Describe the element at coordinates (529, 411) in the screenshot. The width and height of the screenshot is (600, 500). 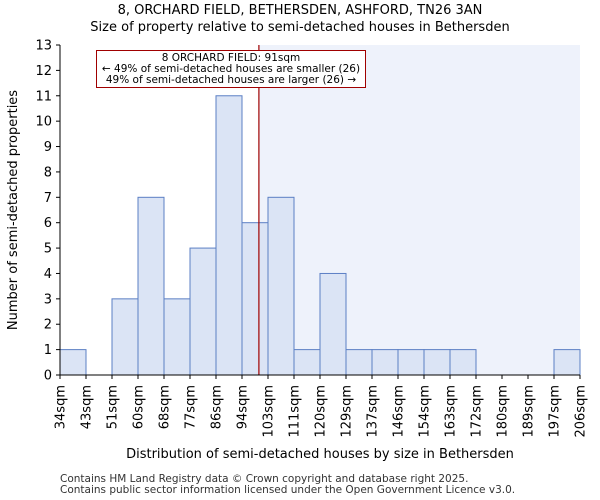
I see `x-tick-label-189sqm: 189sqm` at that location.